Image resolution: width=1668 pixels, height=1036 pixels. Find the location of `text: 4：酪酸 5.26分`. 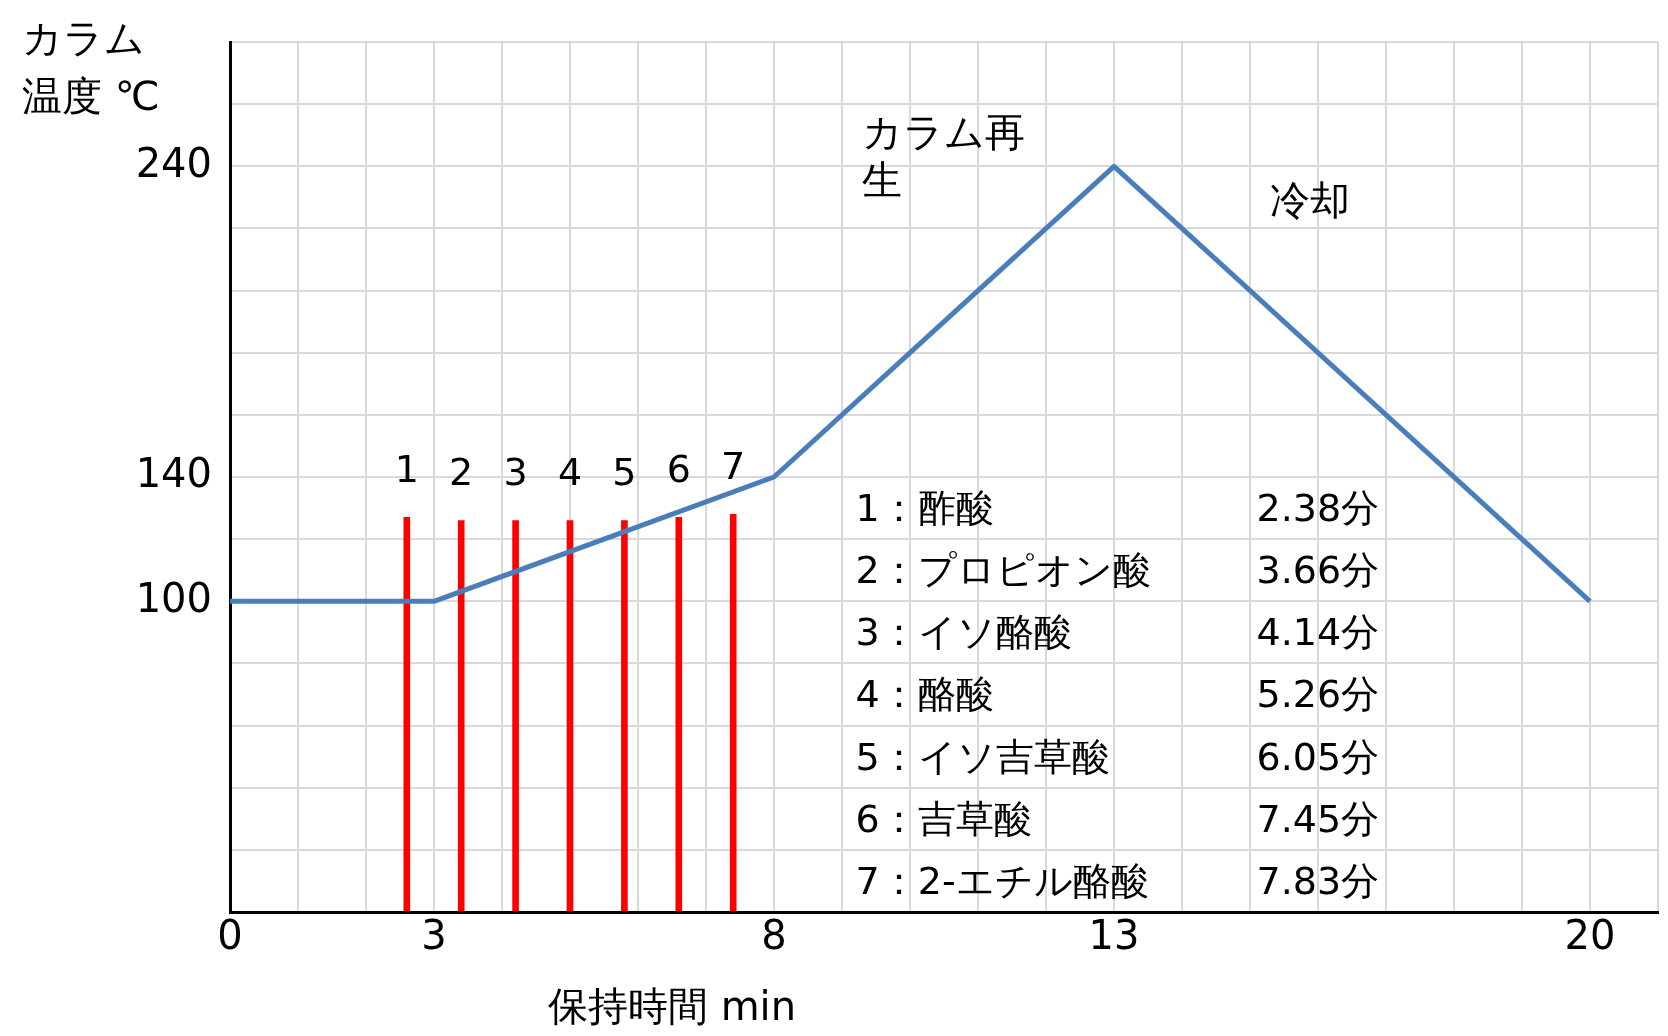

text: 4：酪酸 5.26分 is located at coordinates (1117, 694).